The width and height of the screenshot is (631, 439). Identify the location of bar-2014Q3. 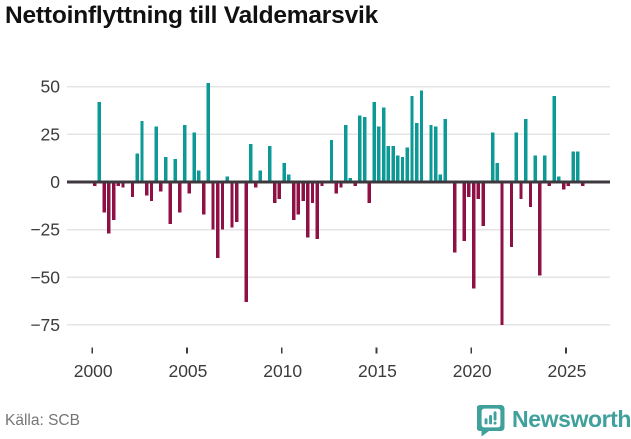
(369, 192).